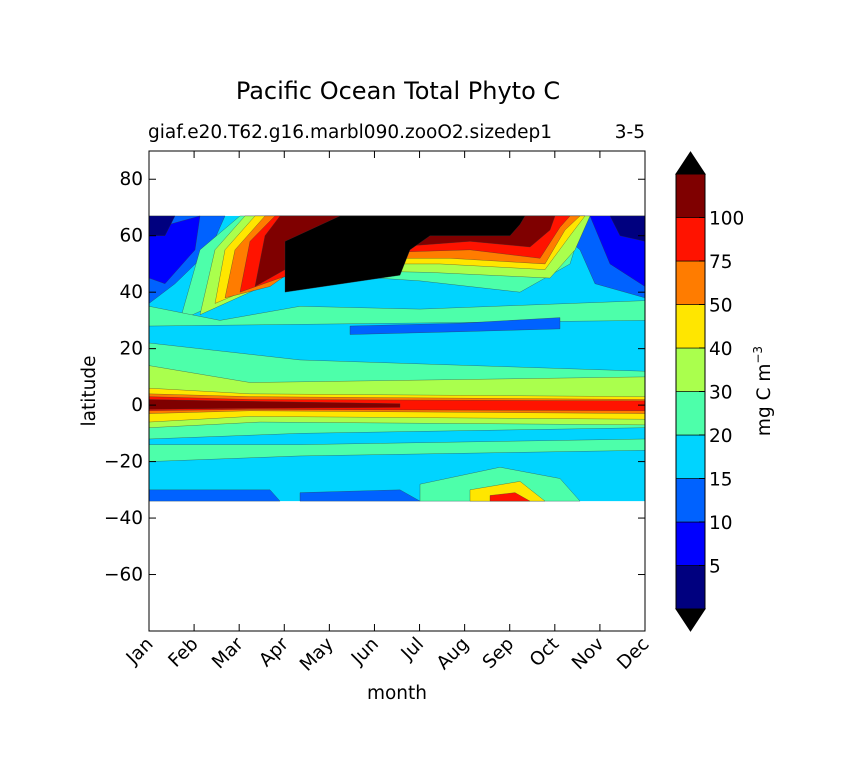 This screenshot has width=857, height=783. What do you see at coordinates (721, 436) in the screenshot?
I see `colorbar-tick-label: 20` at bounding box center [721, 436].